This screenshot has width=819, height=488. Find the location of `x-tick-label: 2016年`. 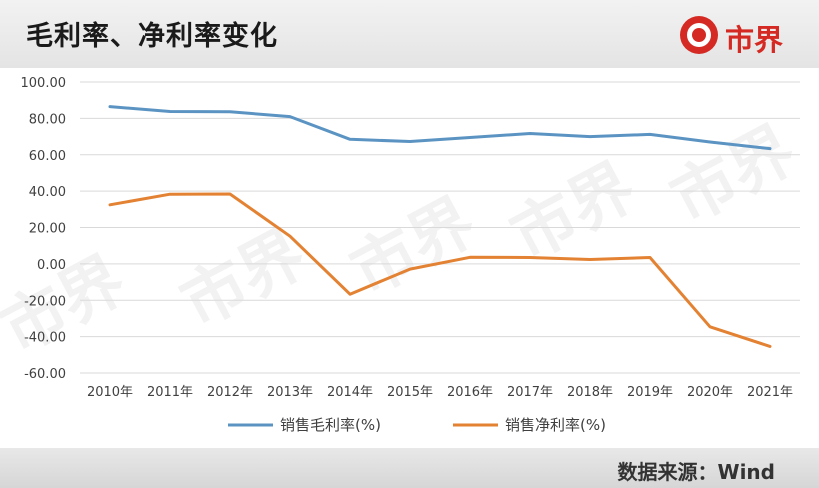

x-tick-label: 2016年 is located at coordinates (470, 392).